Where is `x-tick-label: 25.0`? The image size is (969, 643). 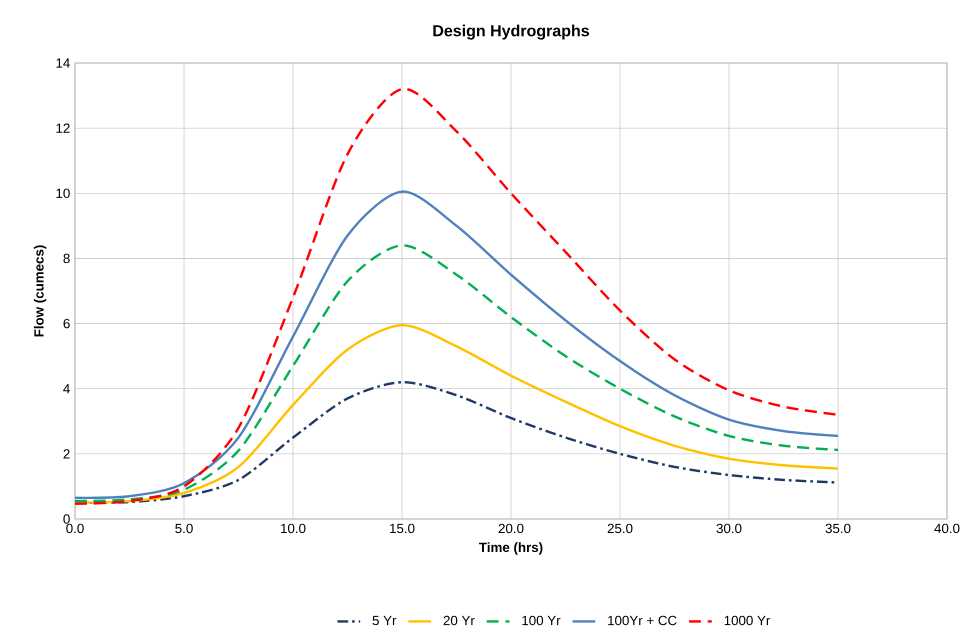 x-tick-label: 25.0 is located at coordinates (620, 529).